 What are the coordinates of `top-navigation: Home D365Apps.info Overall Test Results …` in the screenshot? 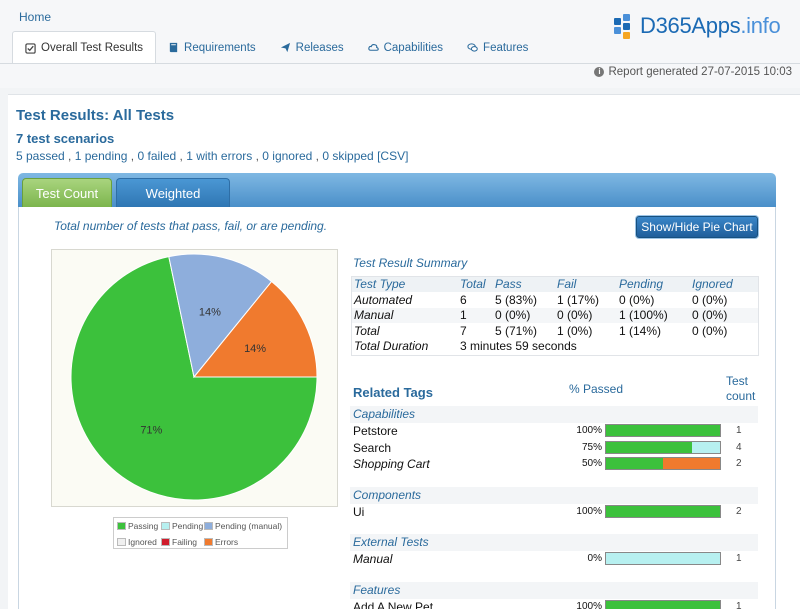 It's located at (400, 44).